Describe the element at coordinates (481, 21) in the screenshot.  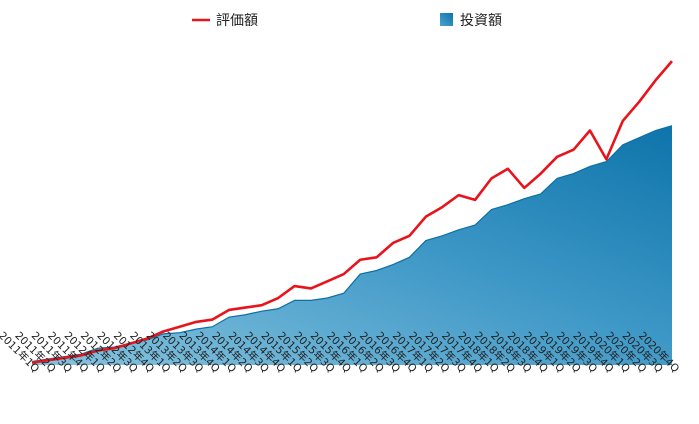
I see `legend-label-investment: 投資額` at that location.